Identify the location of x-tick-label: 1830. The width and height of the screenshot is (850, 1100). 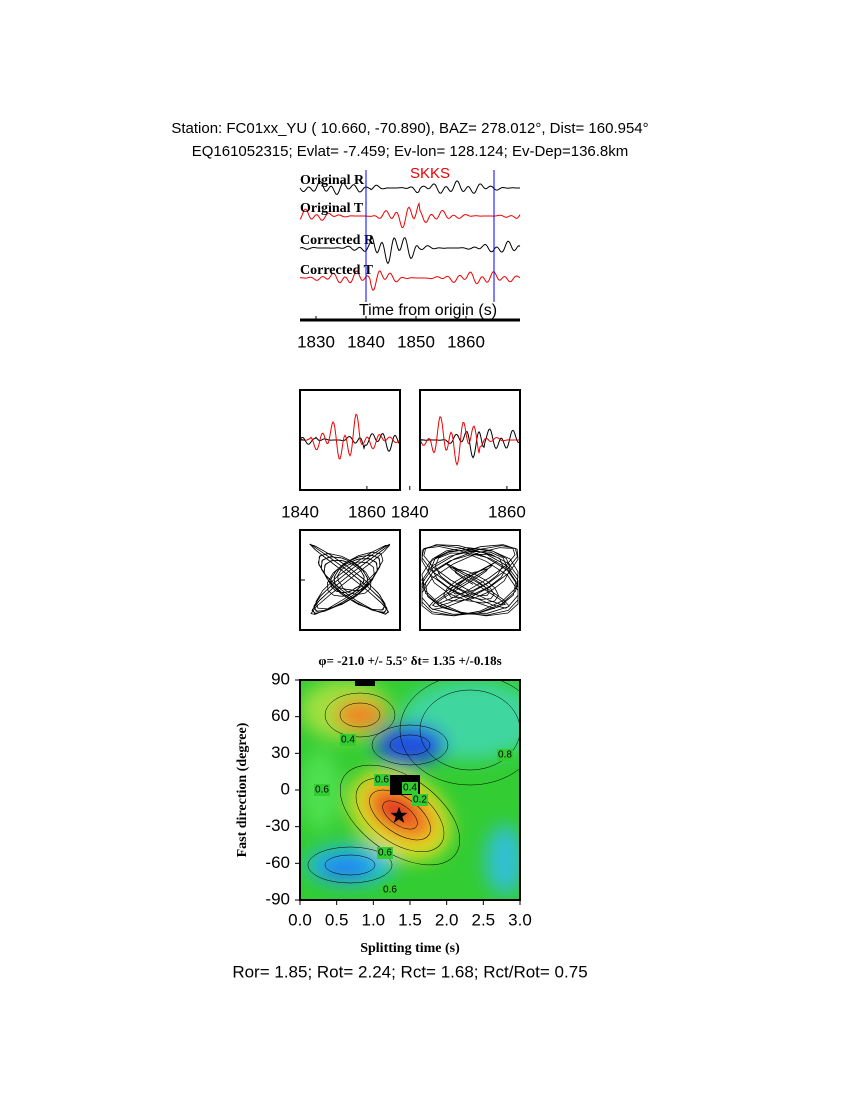
(316, 341).